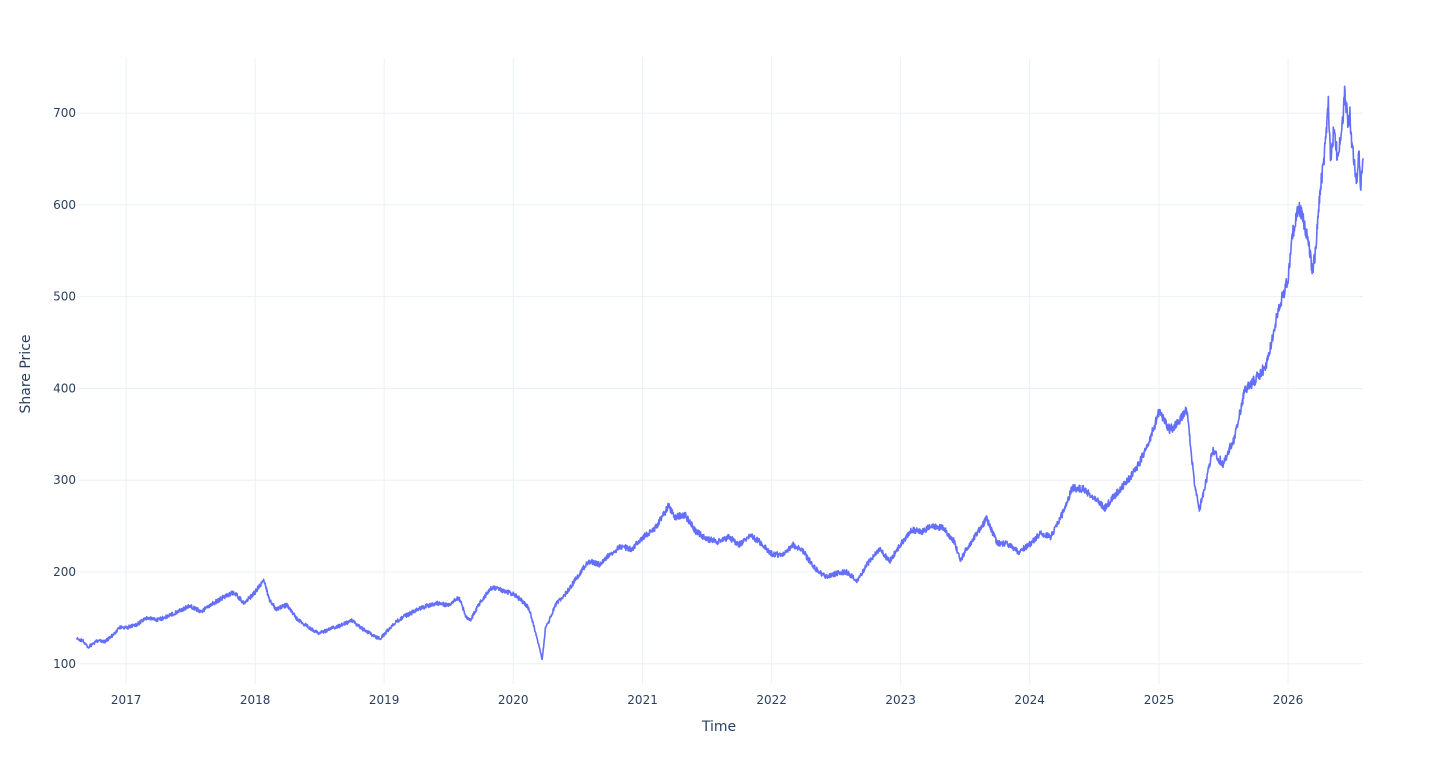 This screenshot has width=1440, height=768. What do you see at coordinates (1029, 700) in the screenshot?
I see `x-tick-label: 2024` at bounding box center [1029, 700].